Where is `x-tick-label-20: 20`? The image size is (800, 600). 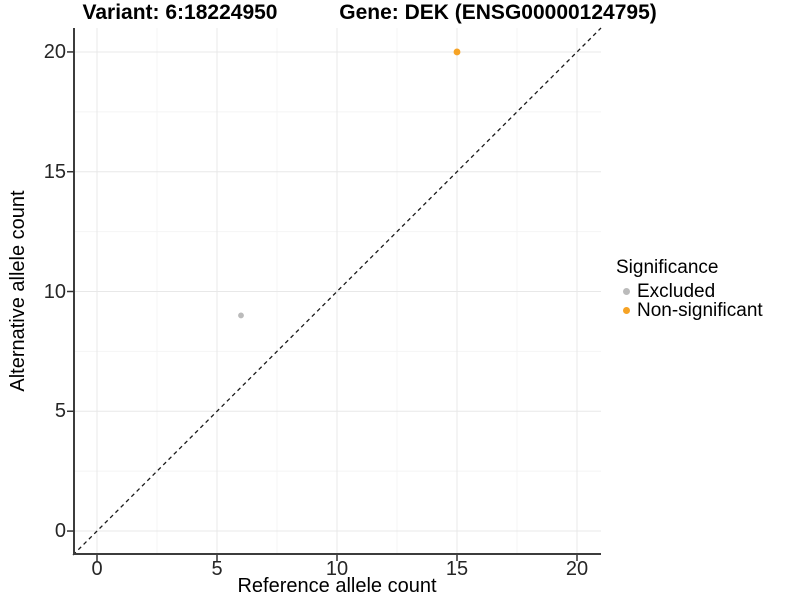 x-tick-label-20: 20 is located at coordinates (577, 569).